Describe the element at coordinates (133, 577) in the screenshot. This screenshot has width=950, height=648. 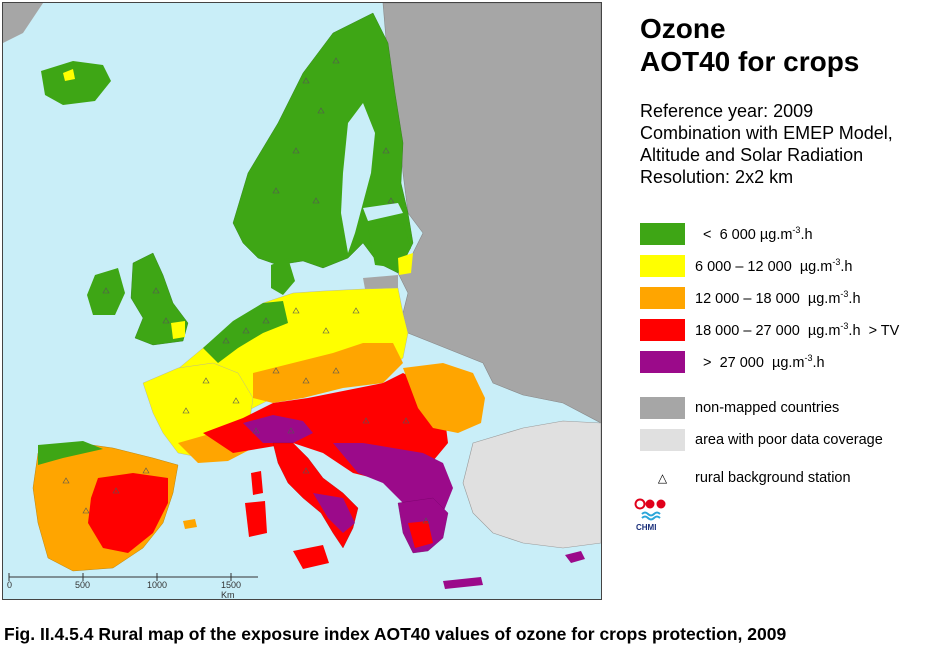
I see `scale-bar` at that location.